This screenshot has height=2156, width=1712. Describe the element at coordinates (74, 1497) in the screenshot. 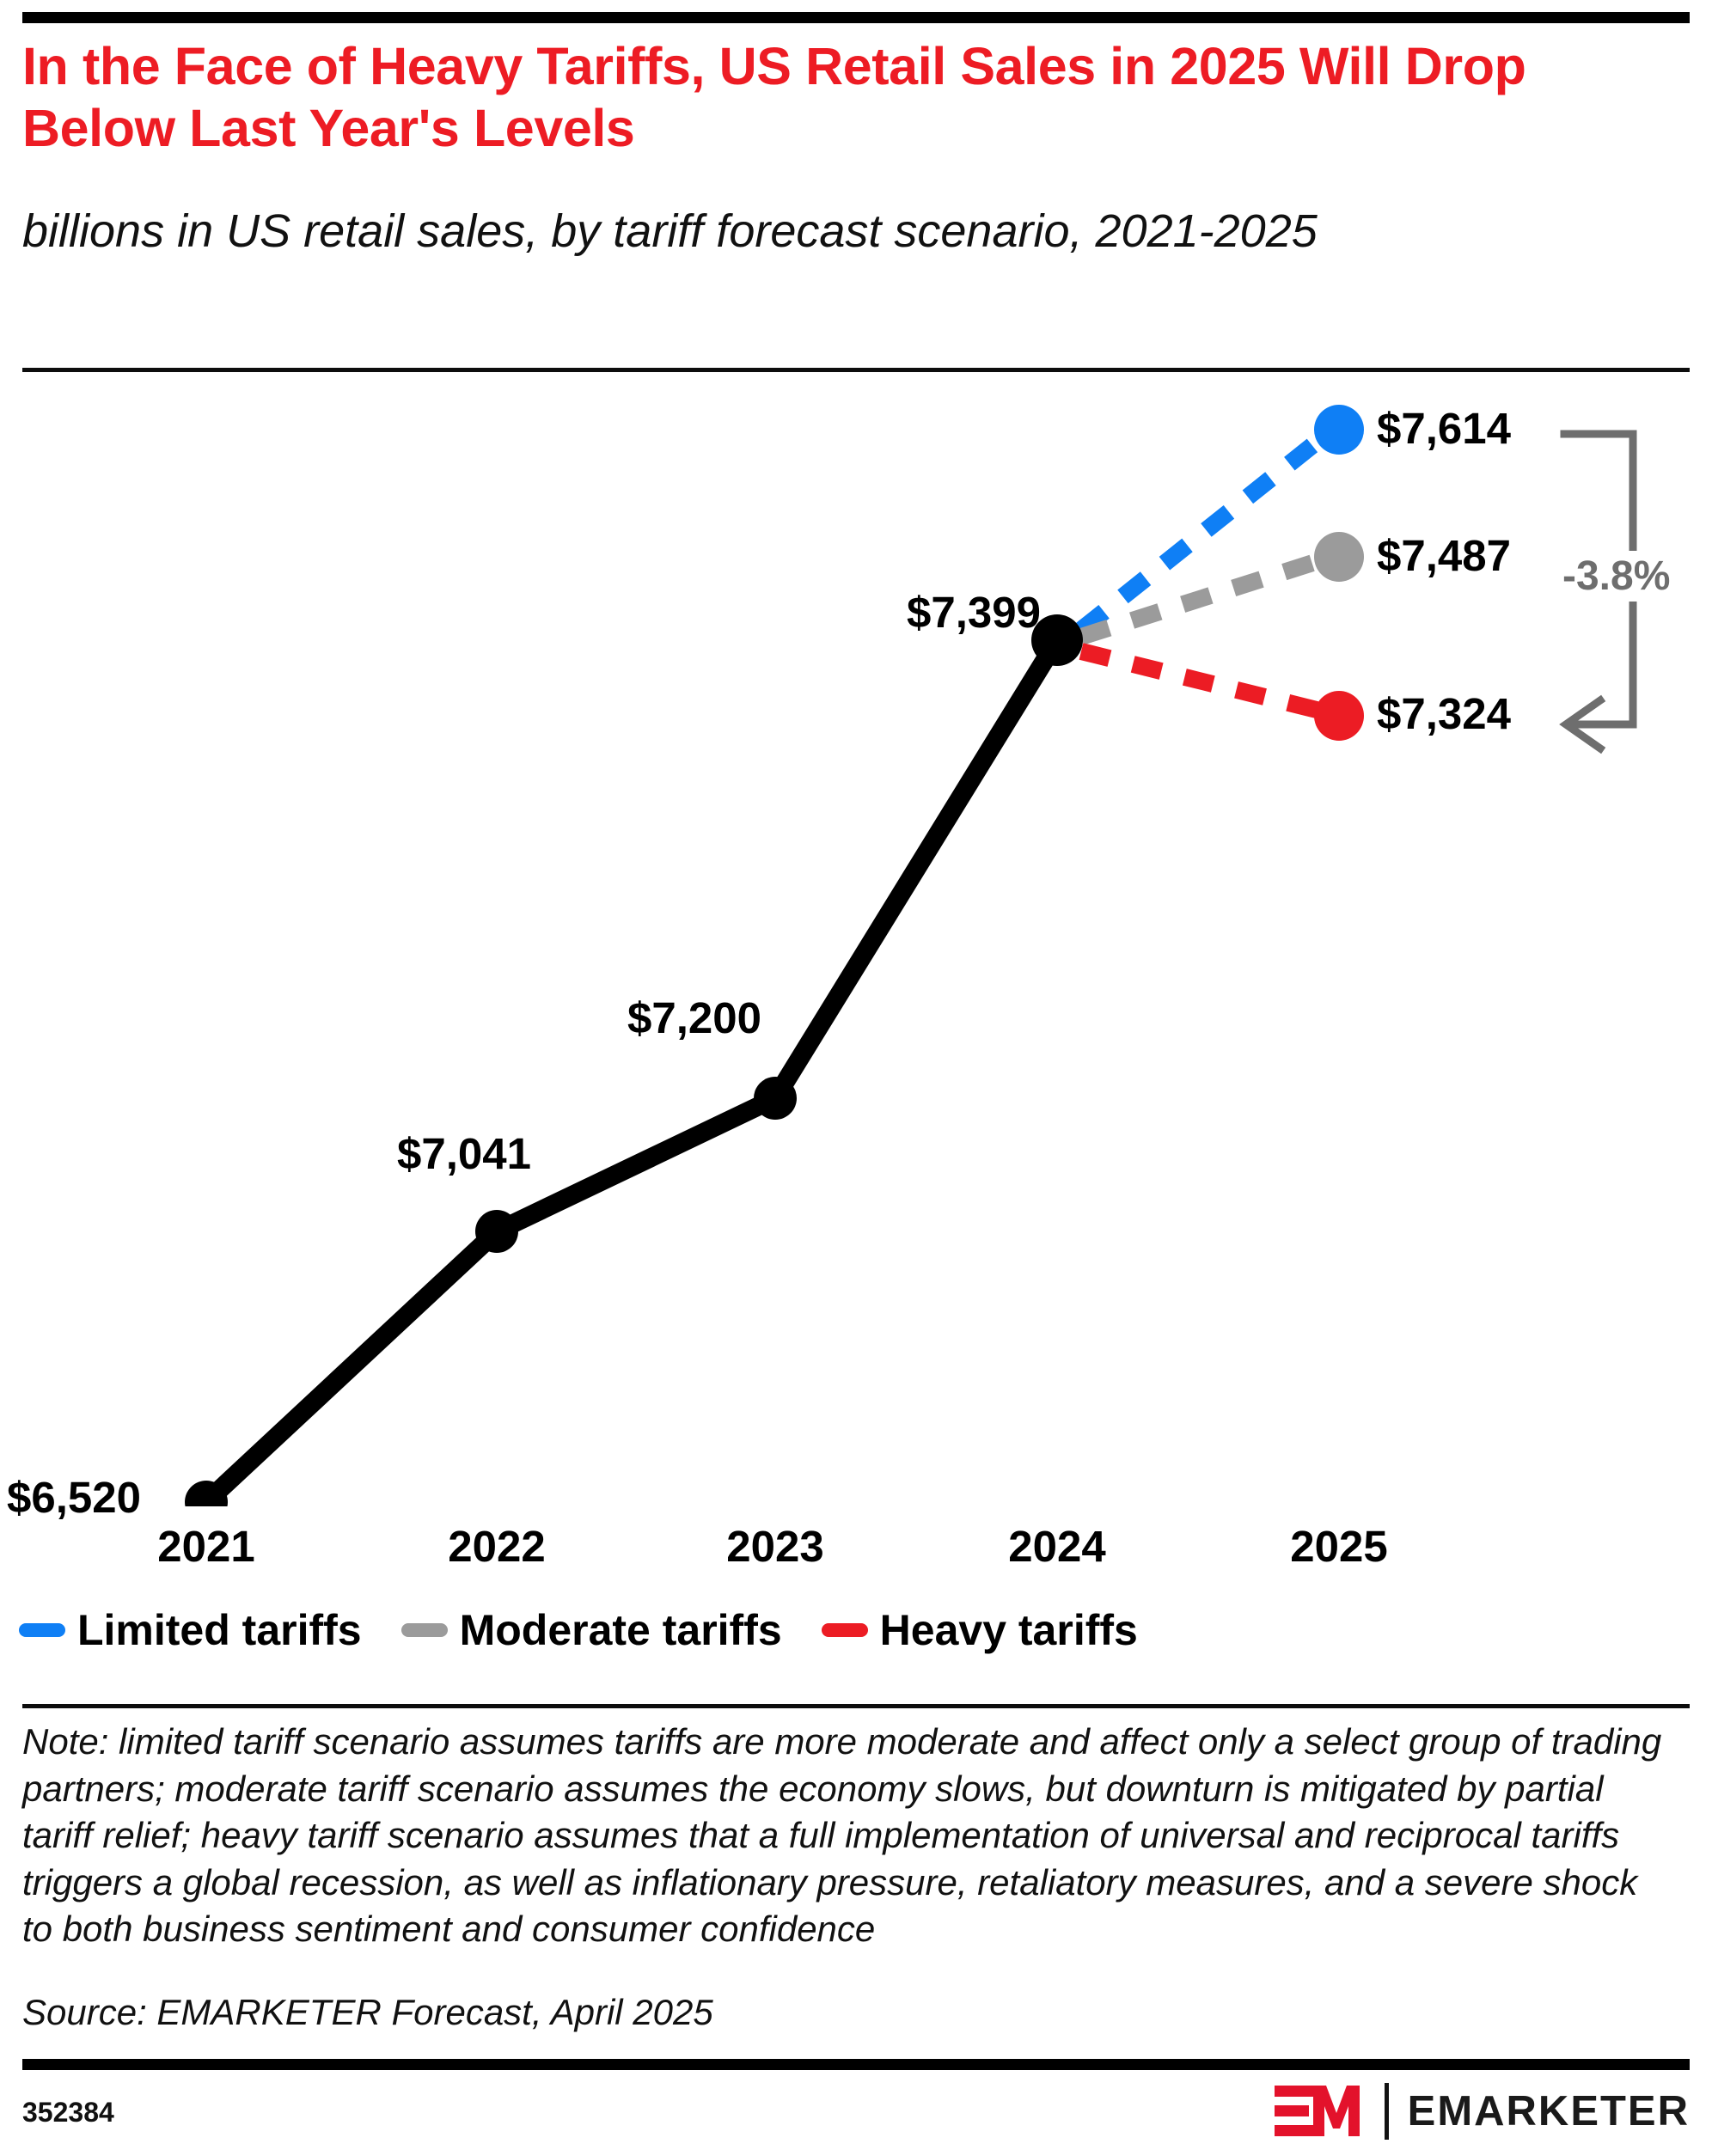

I see `label-2021: $6,520` at that location.